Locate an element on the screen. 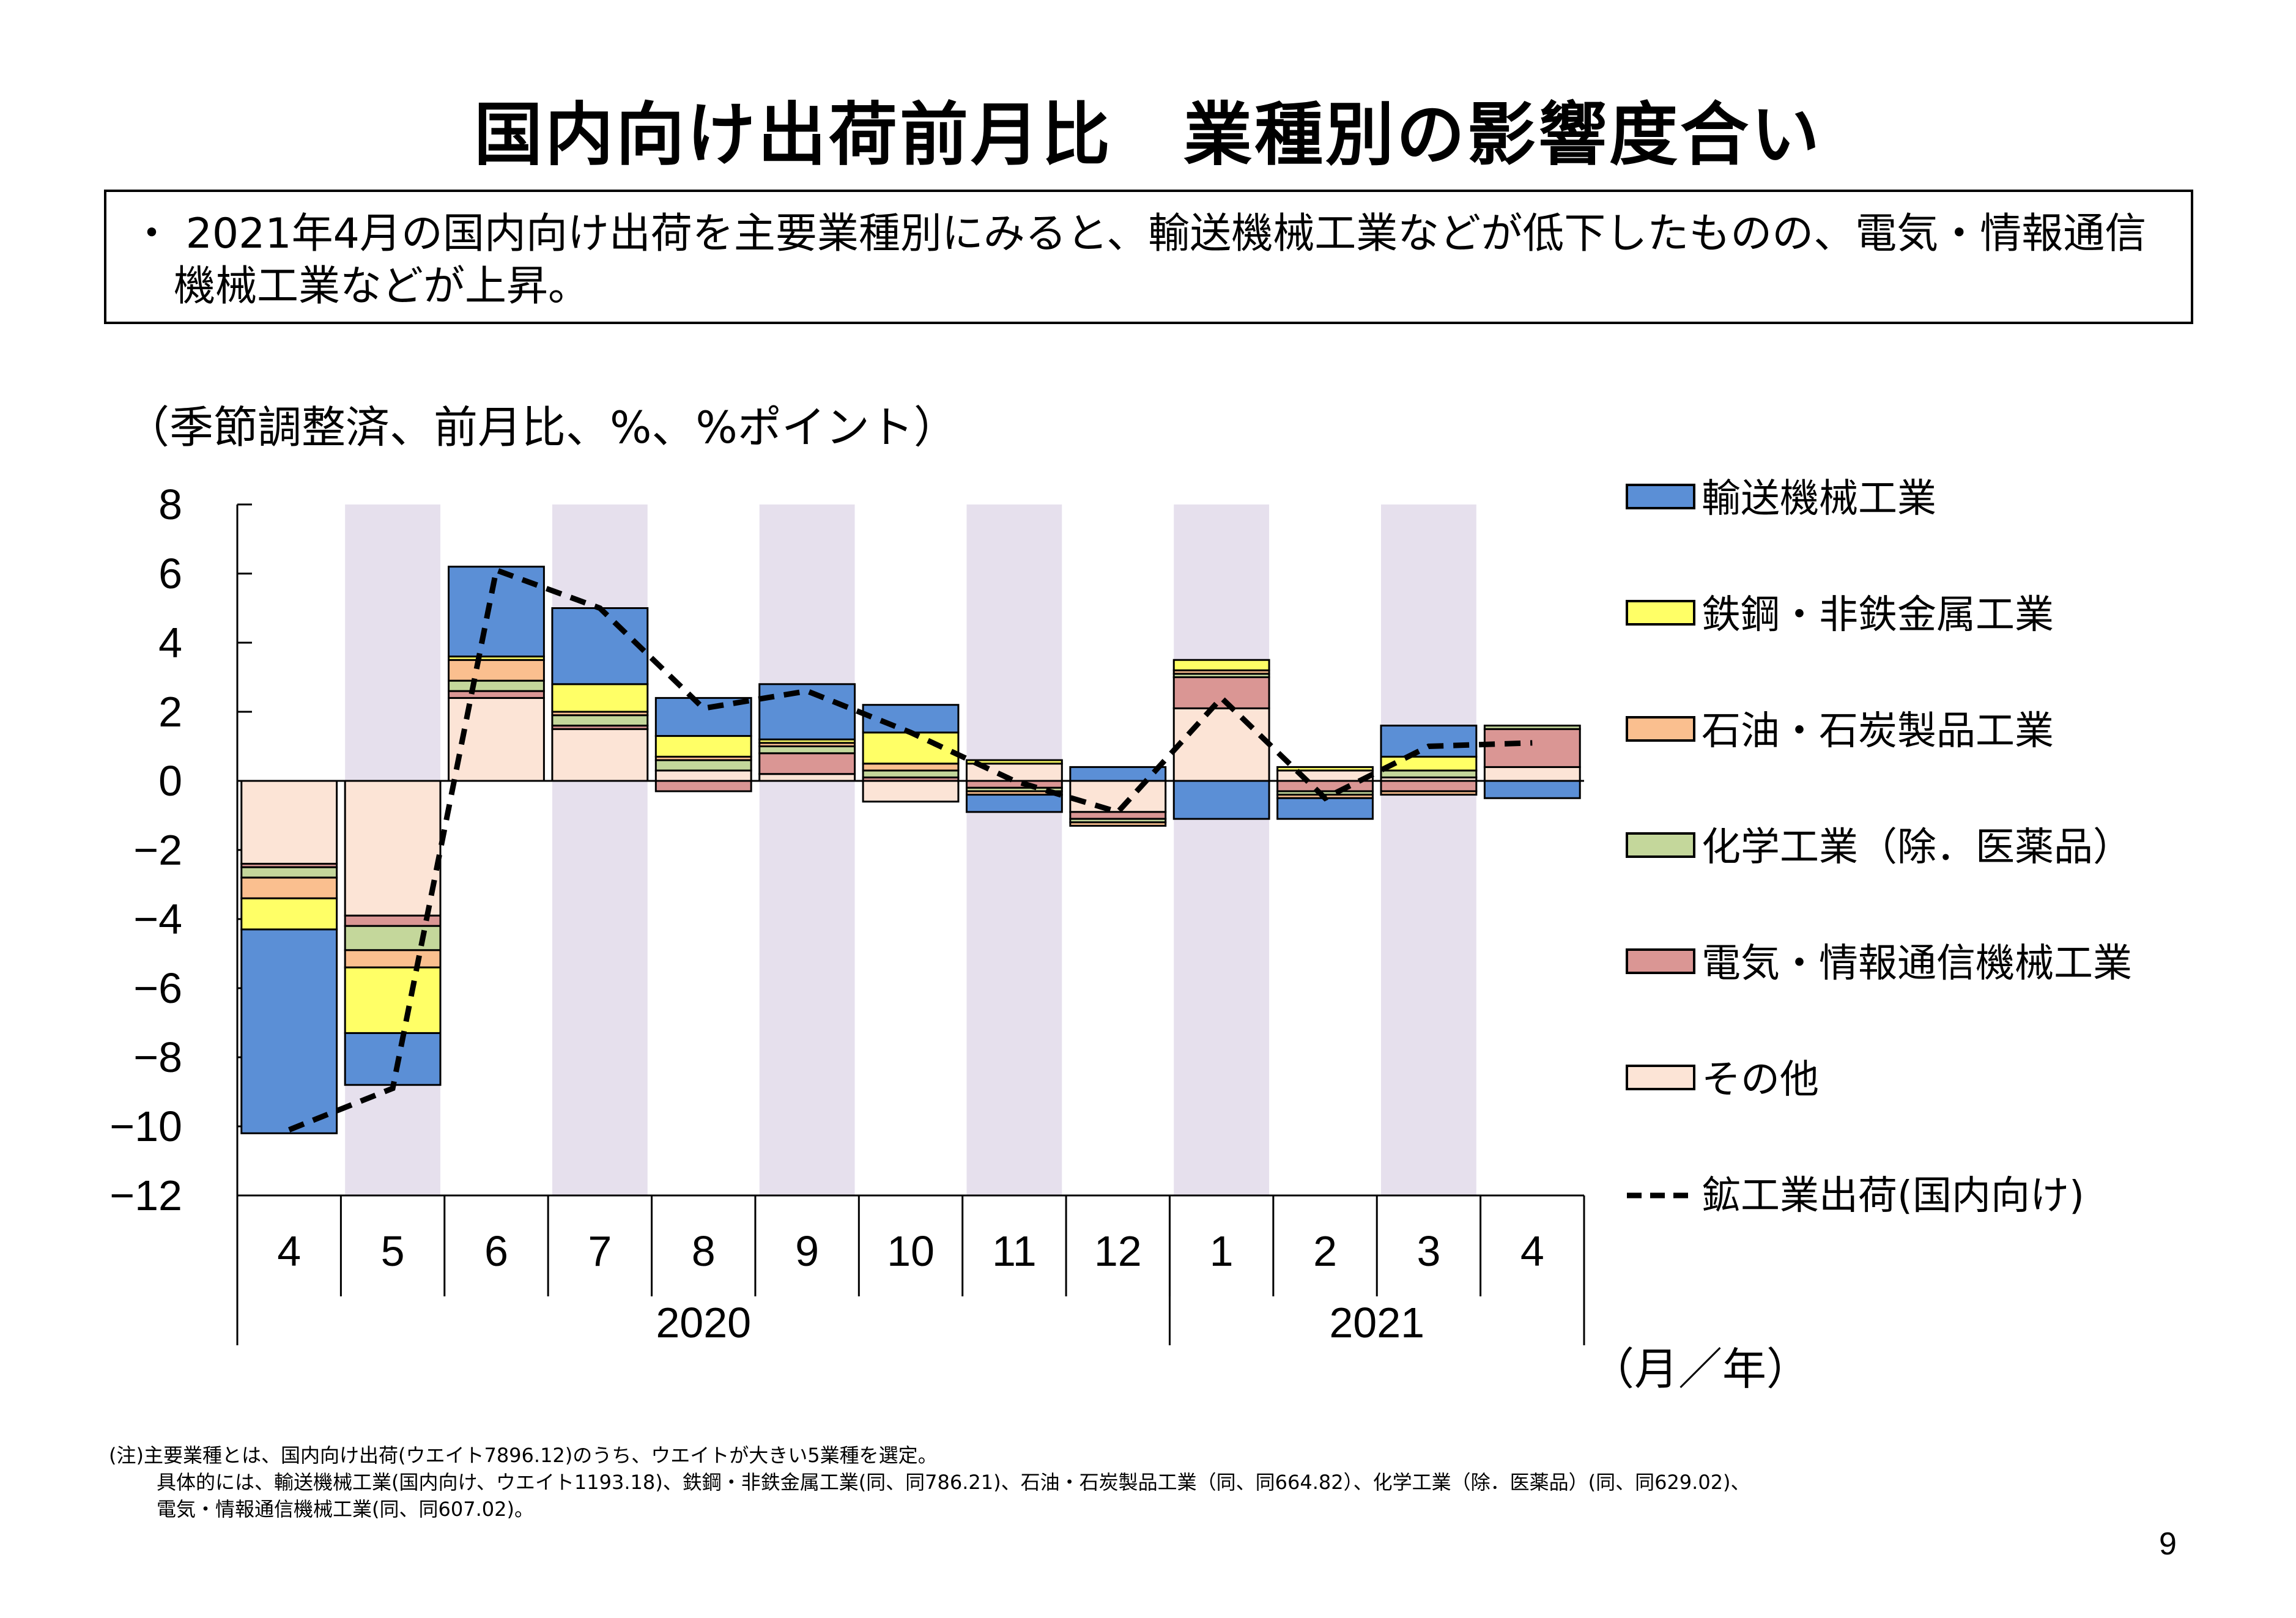 The image size is (2296, 1618). x-unit-note: （月／年） is located at coordinates (1700, 1369).